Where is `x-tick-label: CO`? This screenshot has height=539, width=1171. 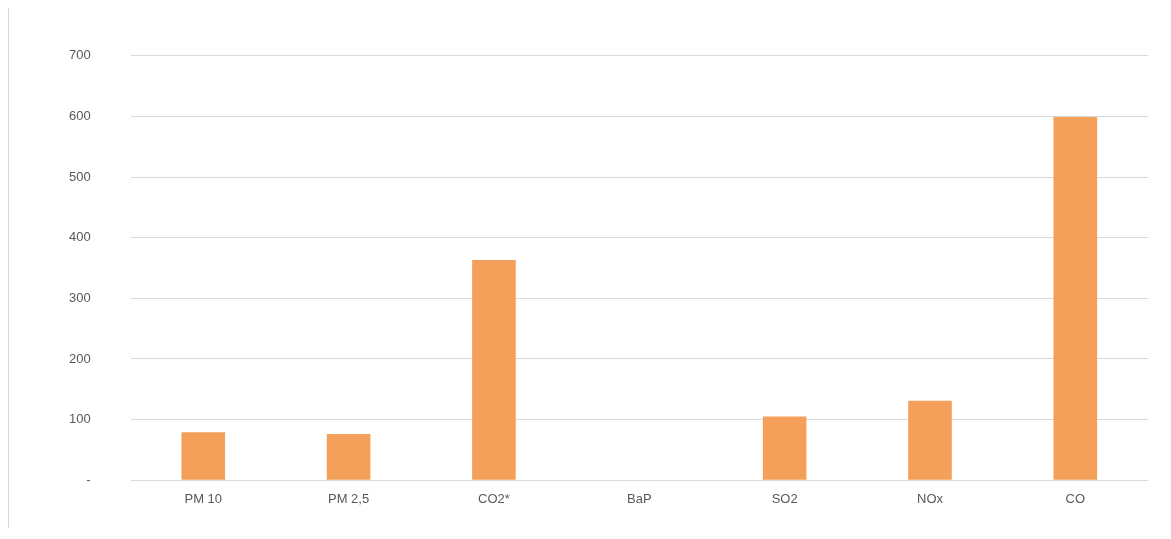
x-tick-label: CO is located at coordinates (1075, 498).